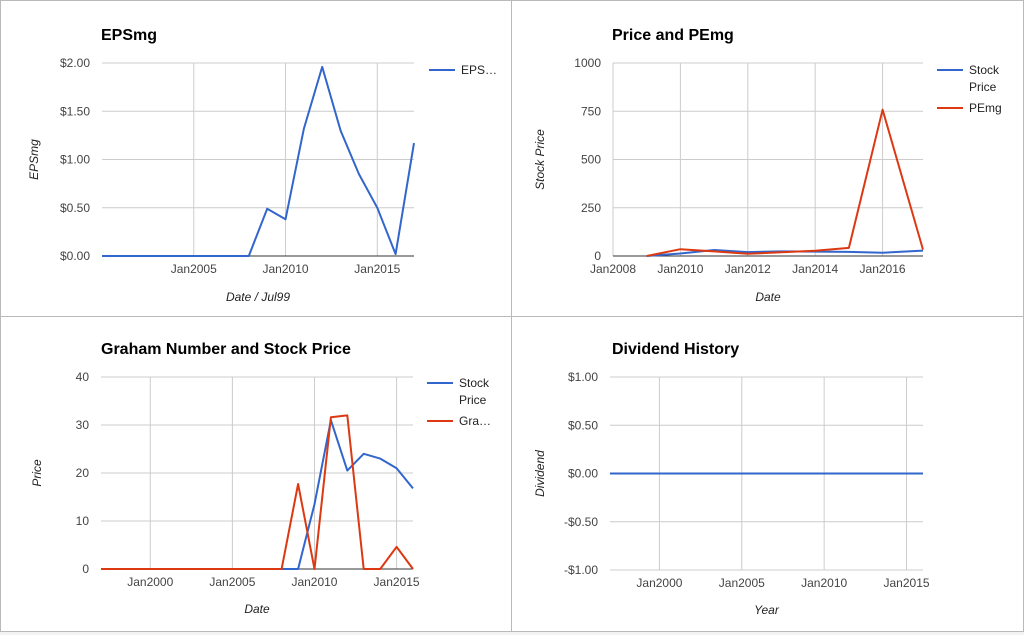 The height and width of the screenshot is (635, 1024). What do you see at coordinates (613, 269) in the screenshot?
I see `x-tick-label: Jan2008` at bounding box center [613, 269].